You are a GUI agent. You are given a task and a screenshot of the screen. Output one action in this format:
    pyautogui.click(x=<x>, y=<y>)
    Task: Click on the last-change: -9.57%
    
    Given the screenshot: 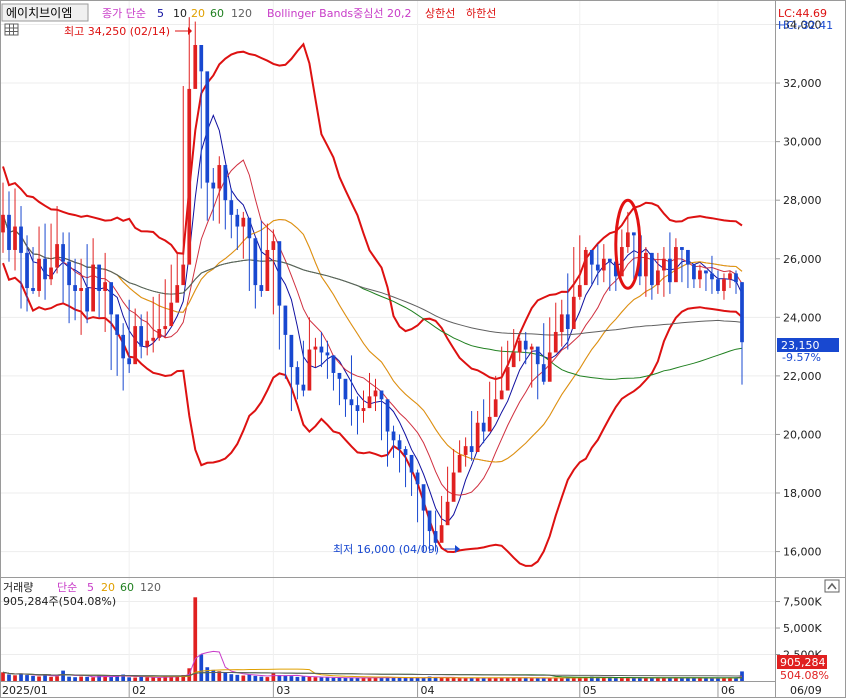 What is the action you would take?
    pyautogui.click(x=801, y=357)
    